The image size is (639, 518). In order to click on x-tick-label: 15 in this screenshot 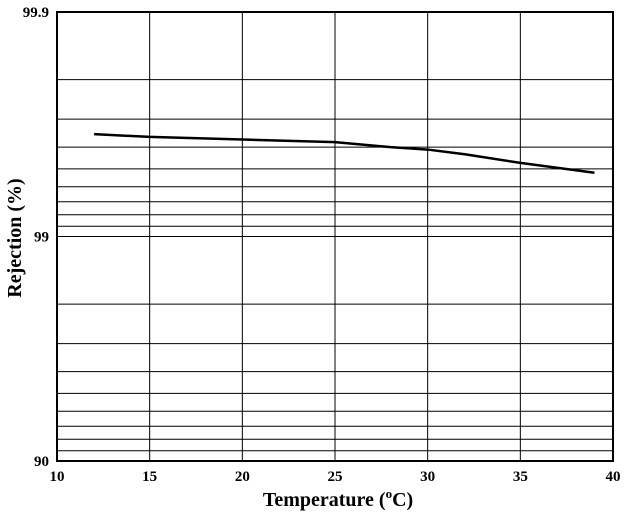, I will do `click(149, 477)`.